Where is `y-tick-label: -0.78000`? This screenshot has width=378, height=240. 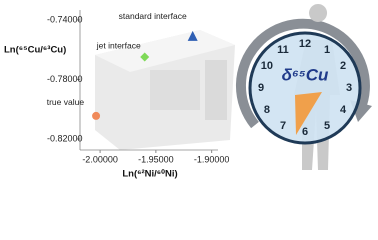
y-tick-label: -0.78000 is located at coordinates (65, 79).